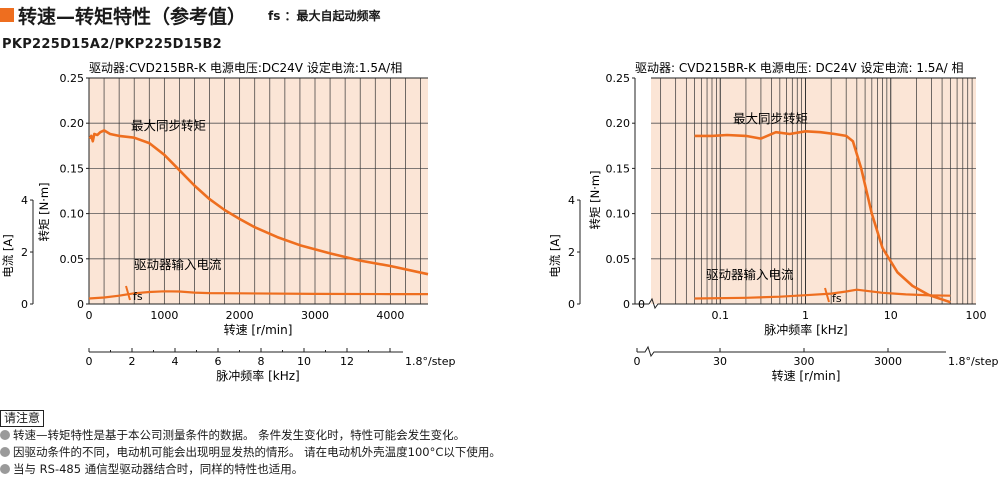 The height and width of the screenshot is (480, 1002). Describe the element at coordinates (22, 418) in the screenshot. I see `notes-heading: 请注意` at that location.